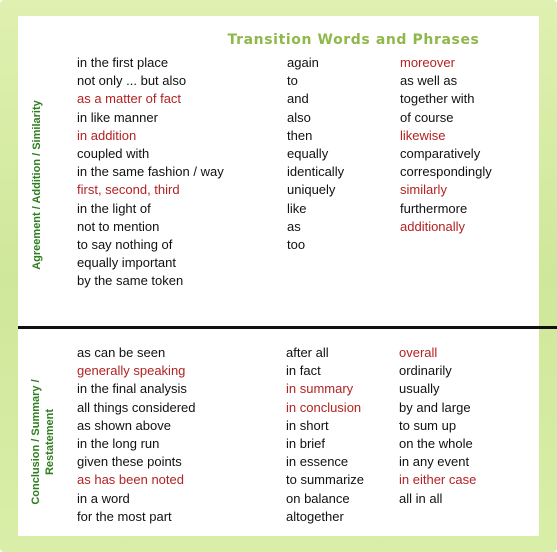 The height and width of the screenshot is (552, 557). I want to click on transition-phrase: in addition, so click(107, 135).